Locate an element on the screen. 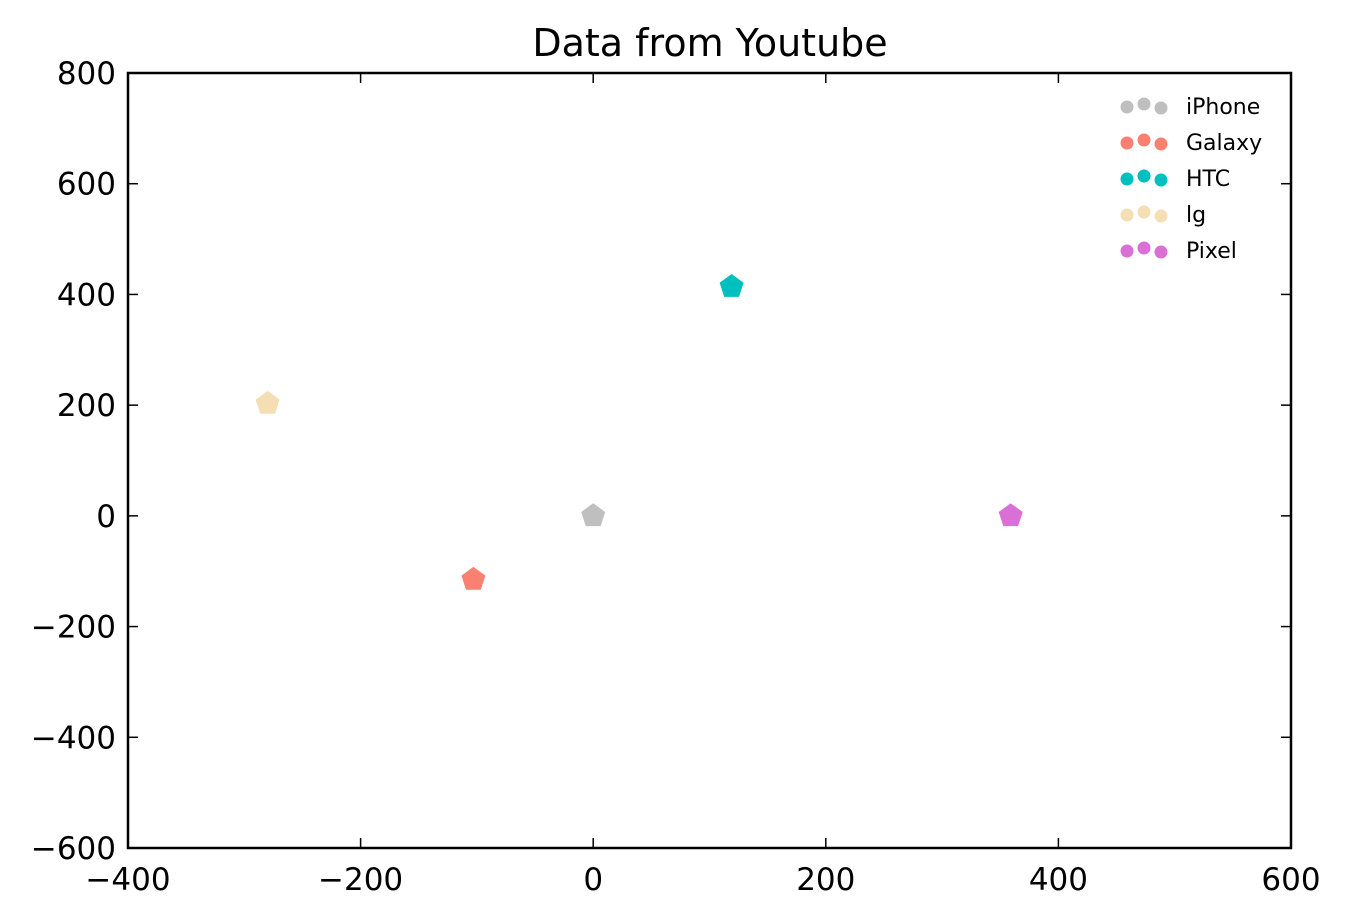 The height and width of the screenshot is (921, 1346). legend: iPhone Galaxy HTC lg Pixel is located at coordinates (1191, 179).